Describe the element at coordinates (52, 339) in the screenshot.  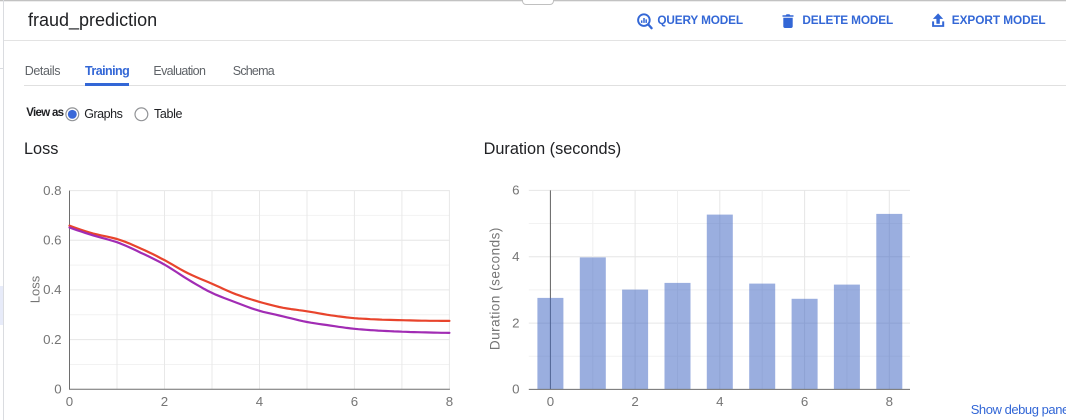
I see `svg-text: 0.2` at that location.